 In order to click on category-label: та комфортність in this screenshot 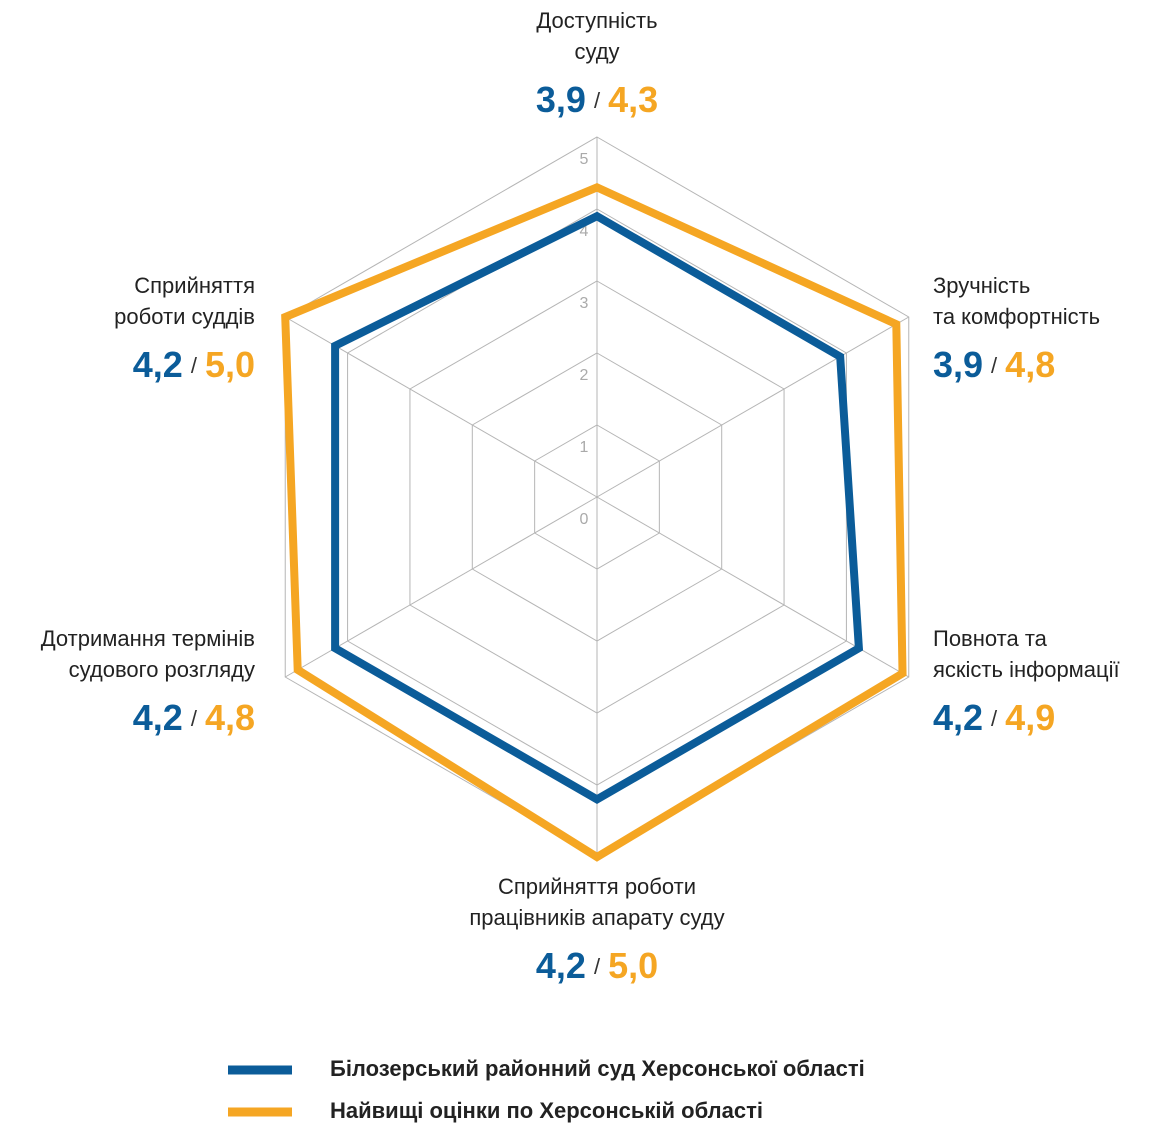, I will do `click(1016, 316)`.